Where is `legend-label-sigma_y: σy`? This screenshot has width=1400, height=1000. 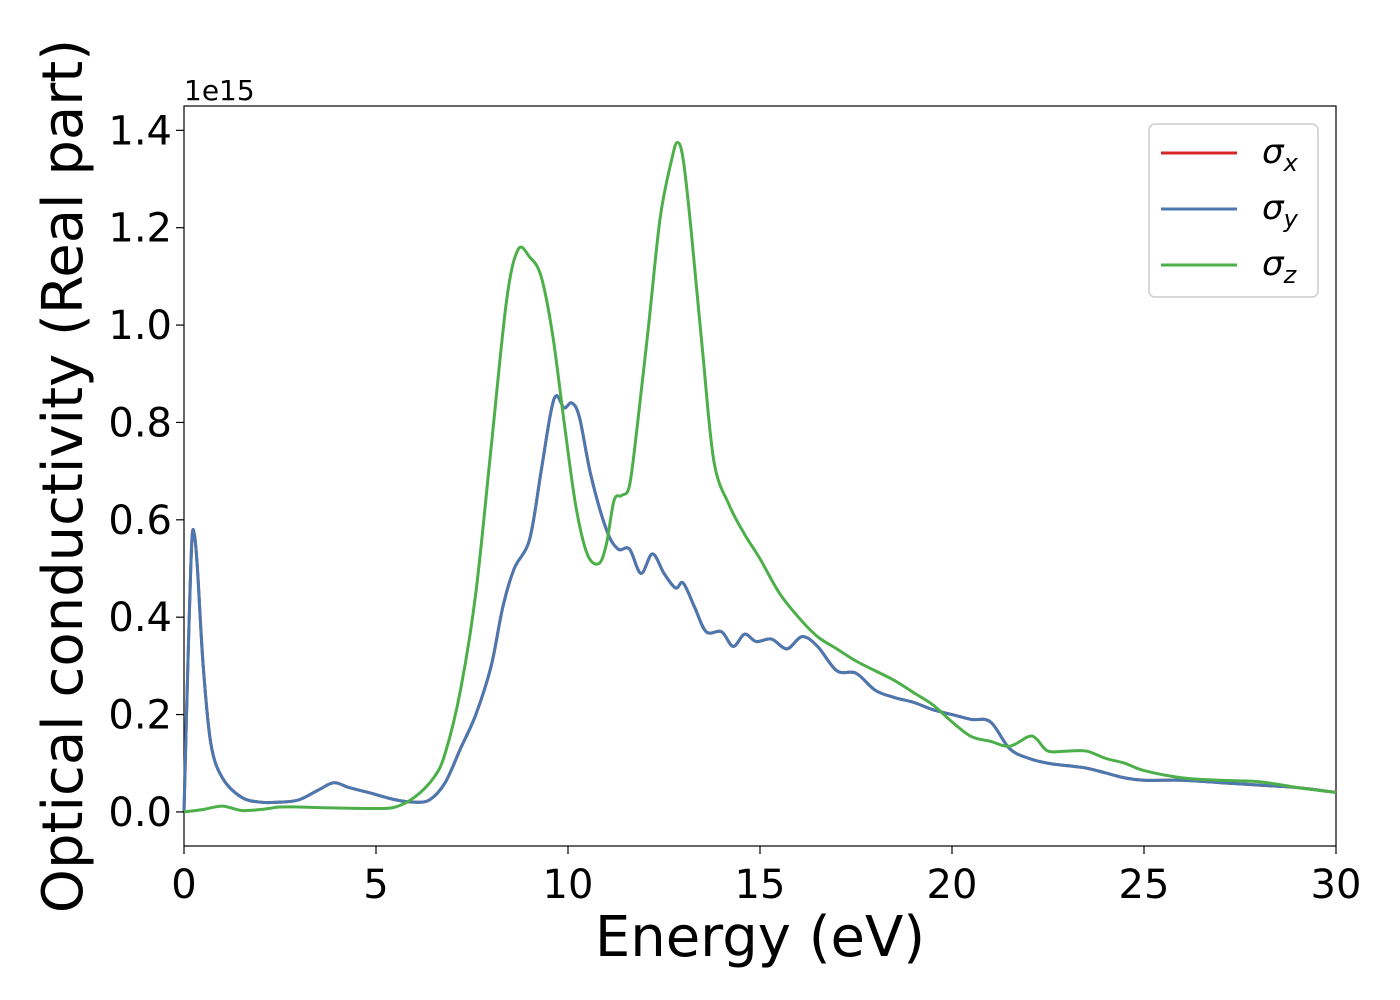 legend-label-sigma_y: σy is located at coordinates (1280, 210).